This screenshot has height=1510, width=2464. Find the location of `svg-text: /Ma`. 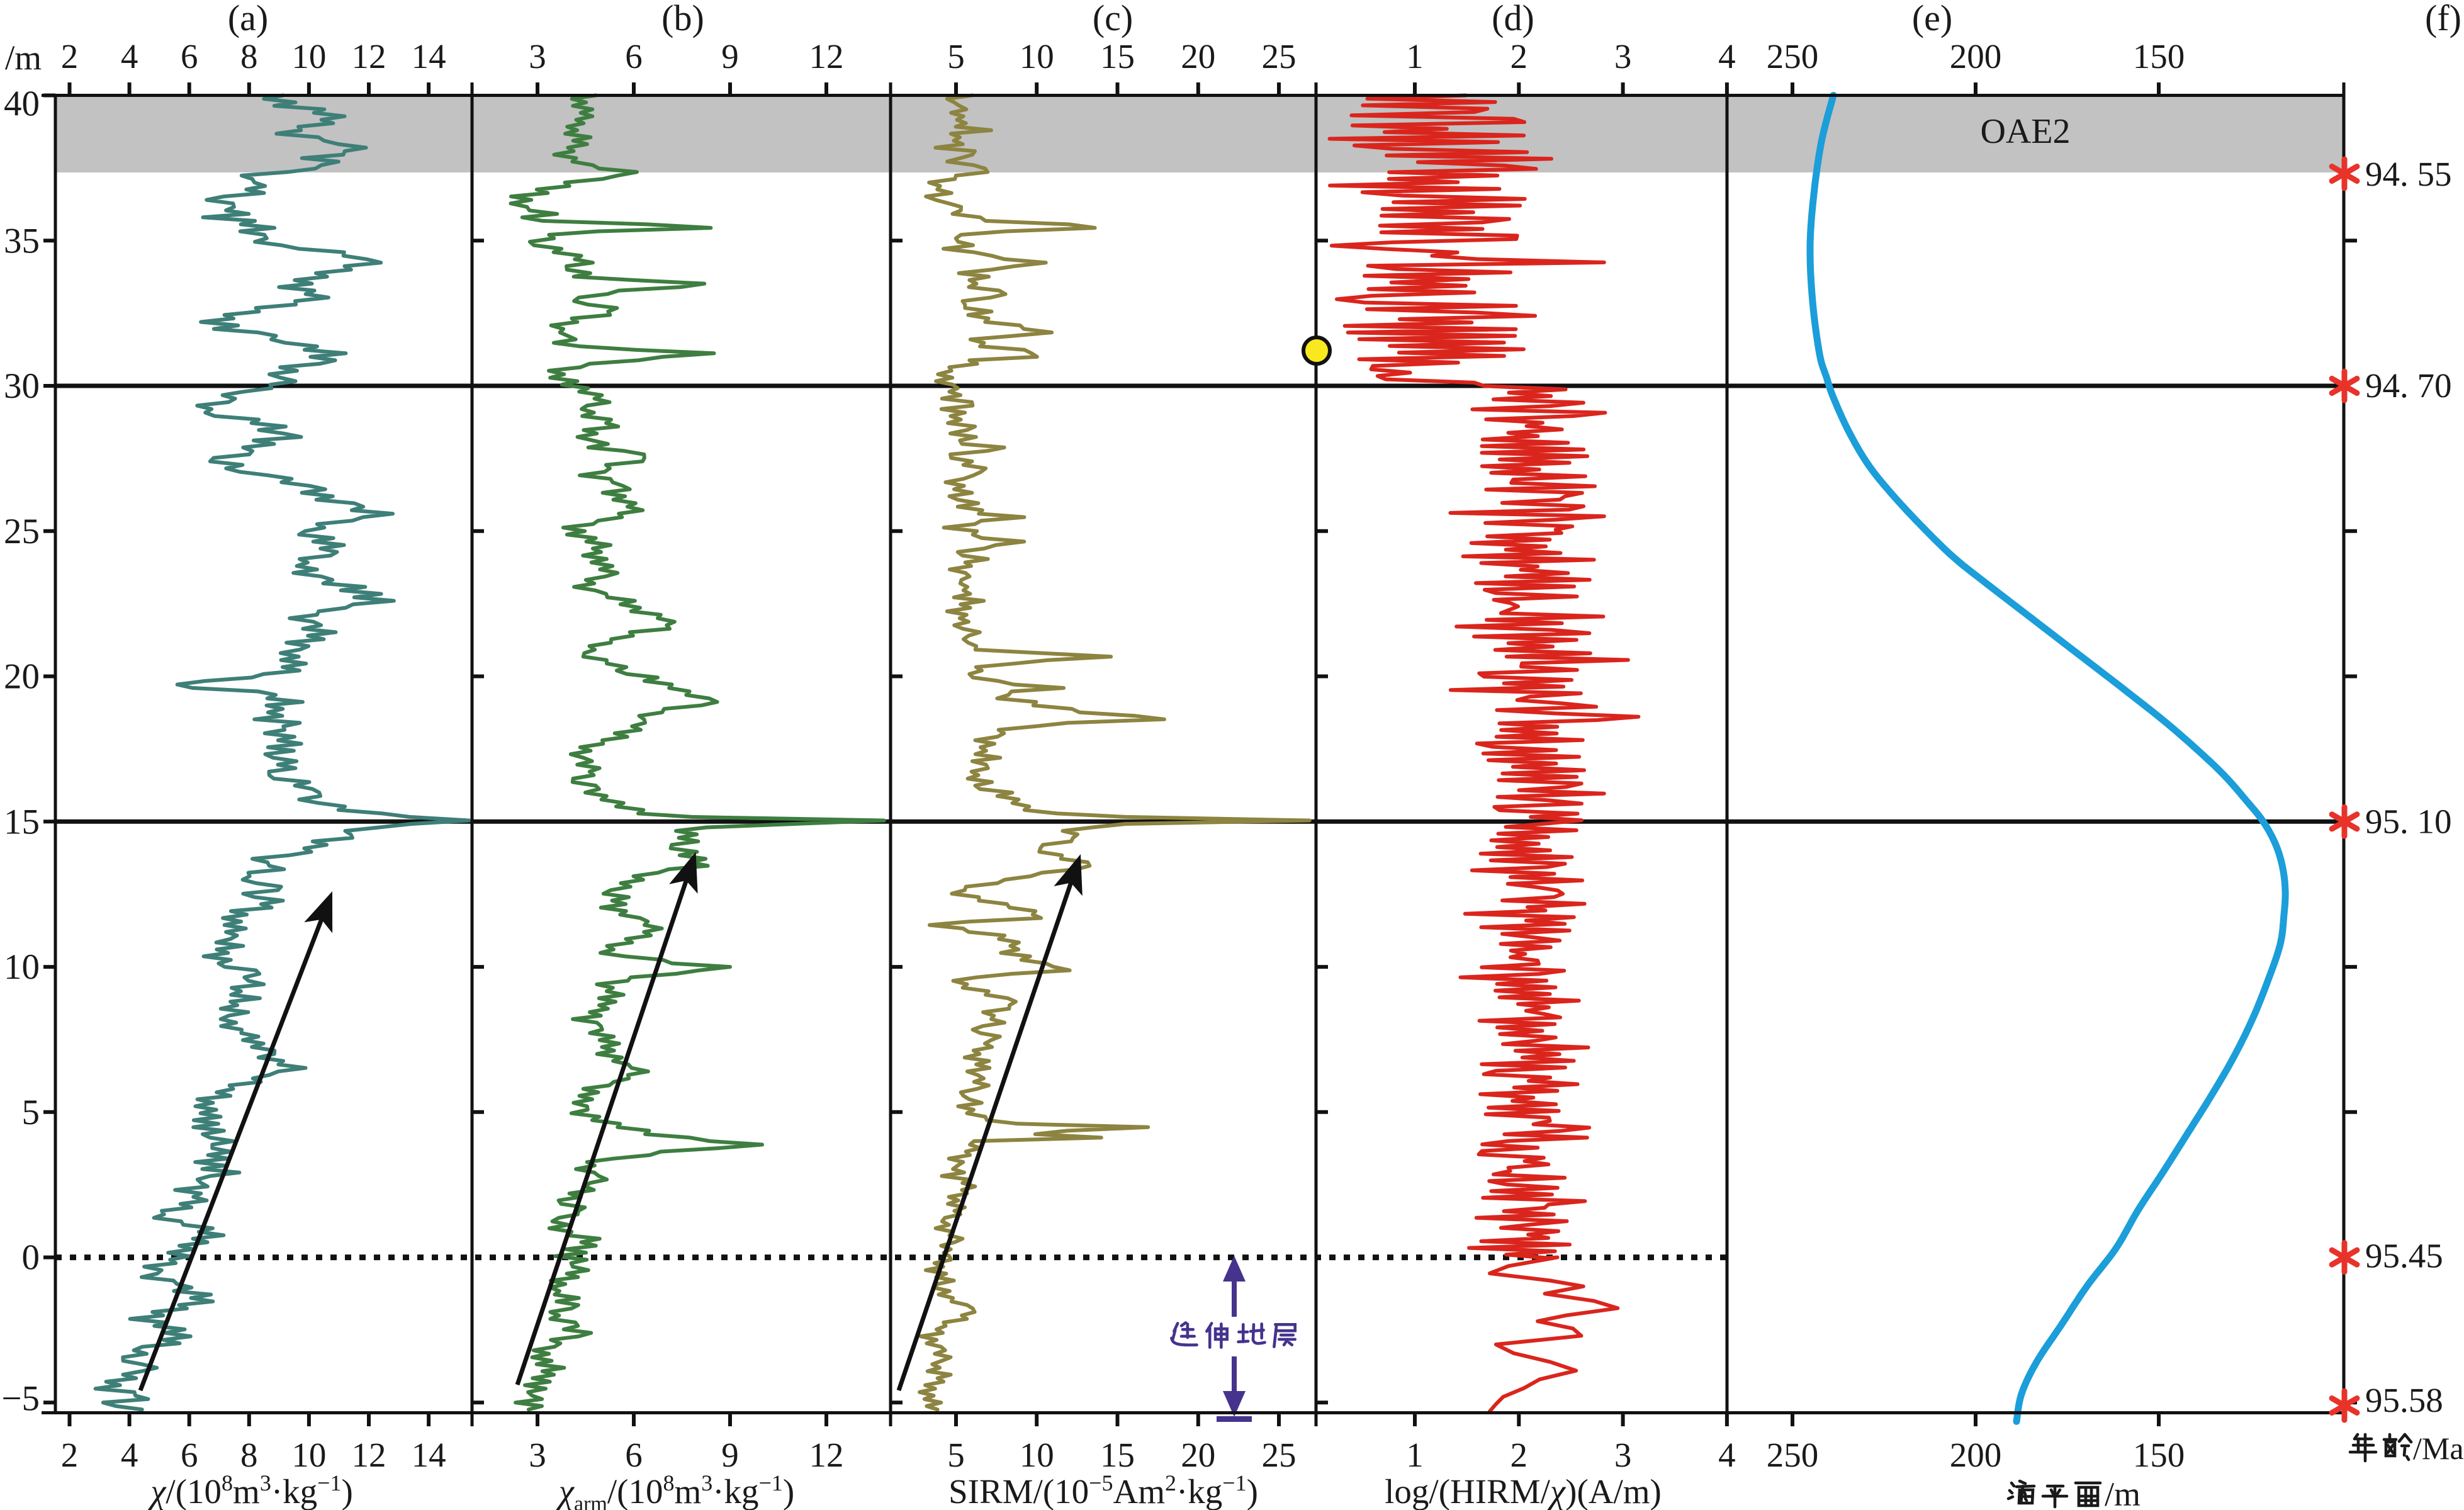

svg-text: /Ma is located at coordinates (2438, 1448).